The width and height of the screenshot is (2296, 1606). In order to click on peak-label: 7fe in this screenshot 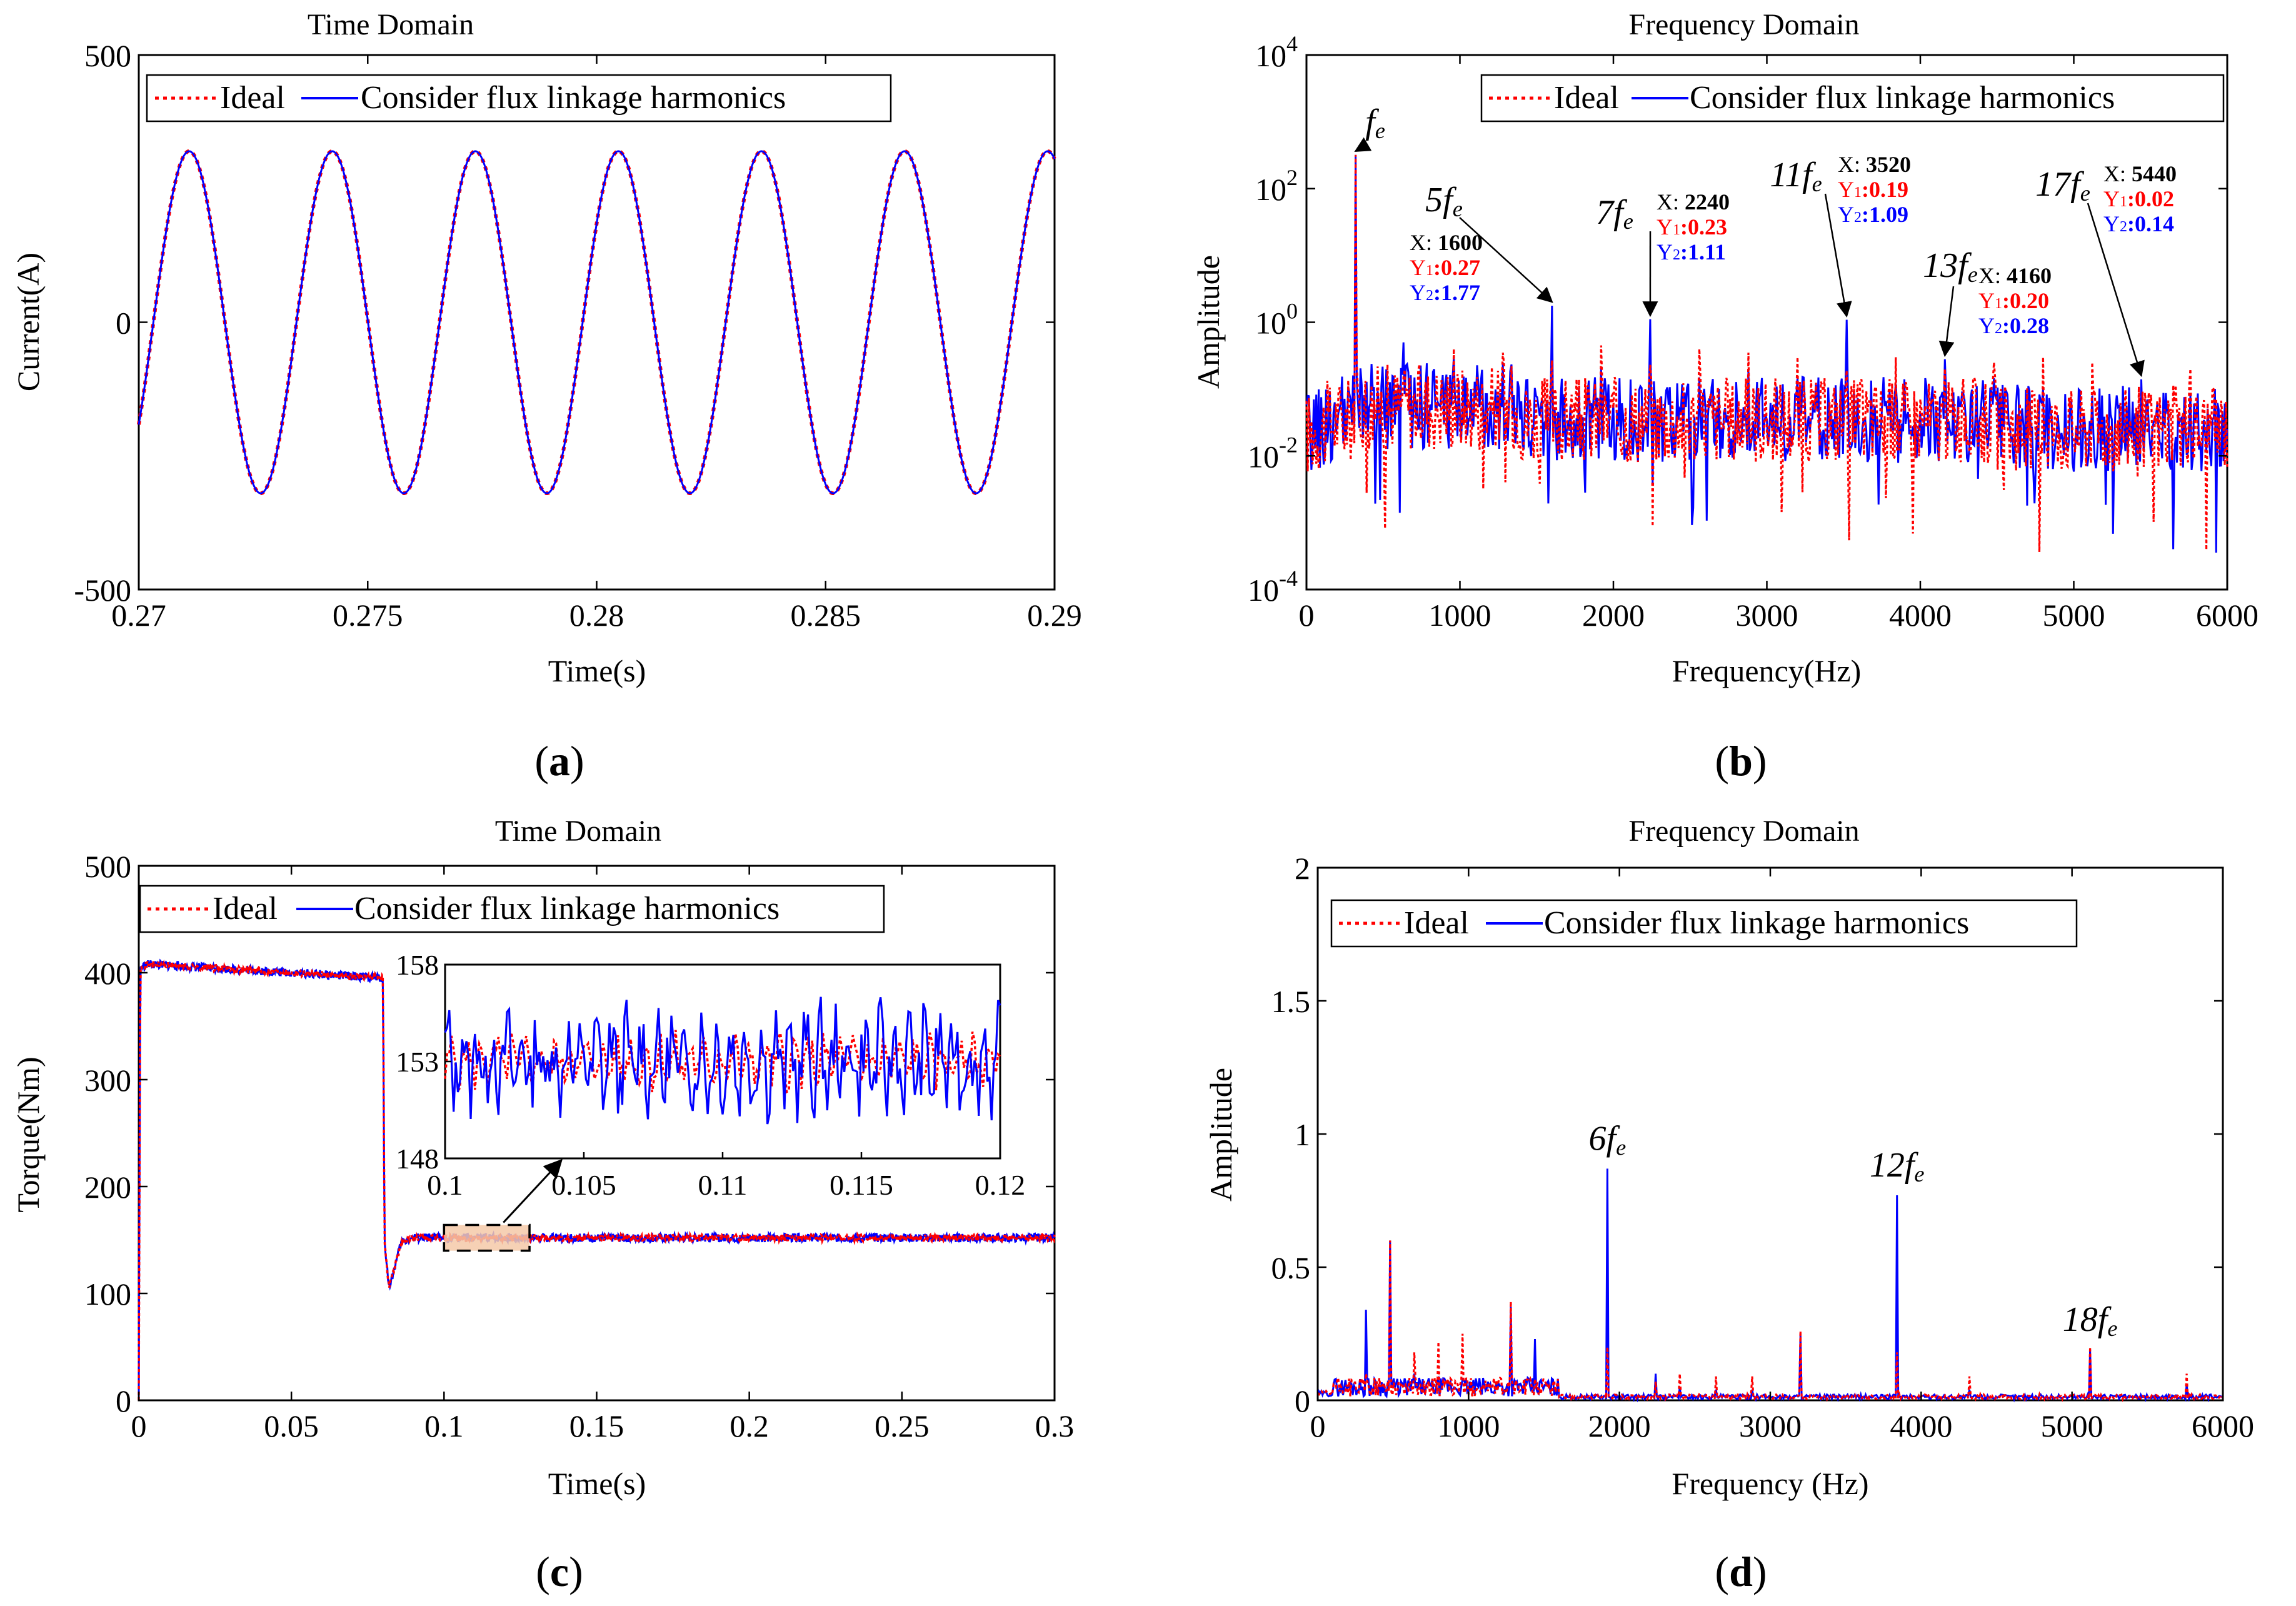, I will do `click(1614, 213)`.